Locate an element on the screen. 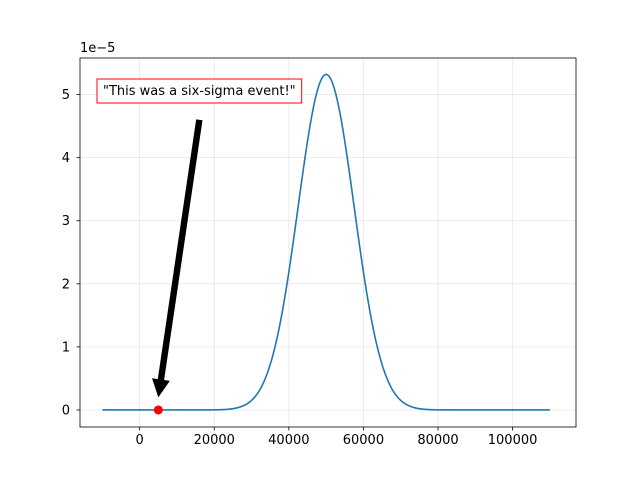  x-tick-label: 100000 is located at coordinates (513, 440).